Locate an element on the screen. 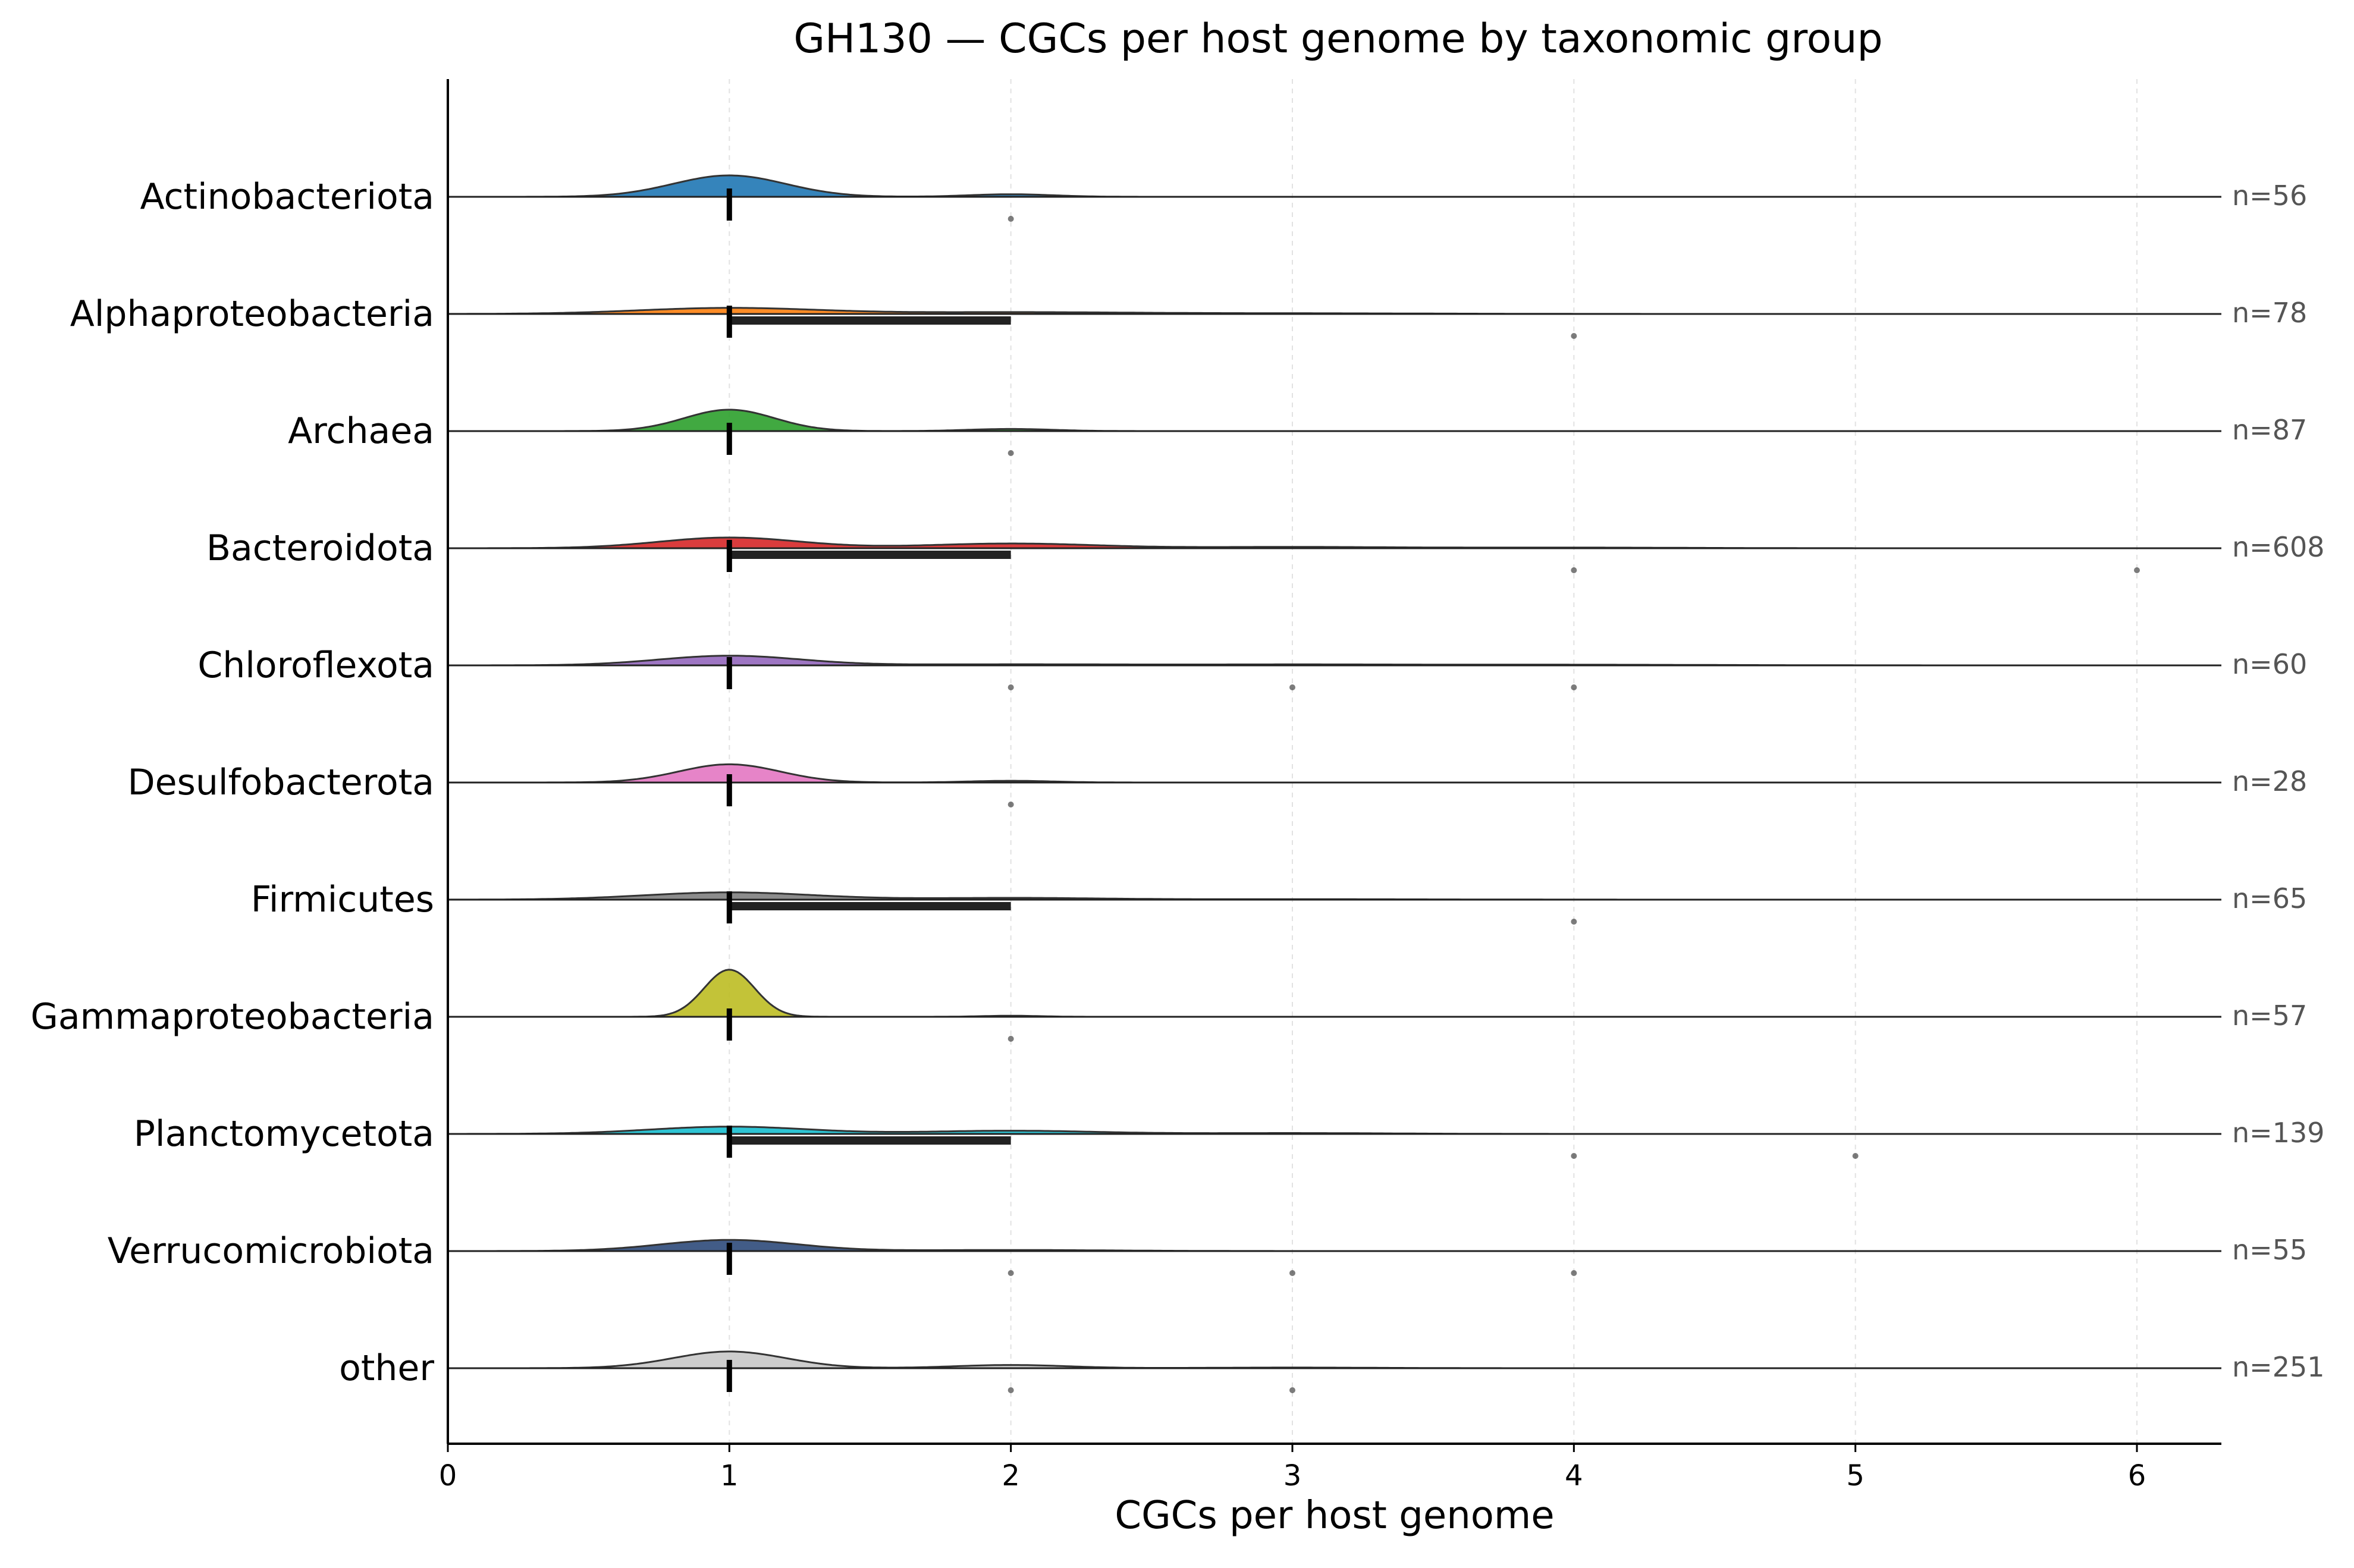  y-label-bacteroidota: Bacteroidota is located at coordinates (320, 548).